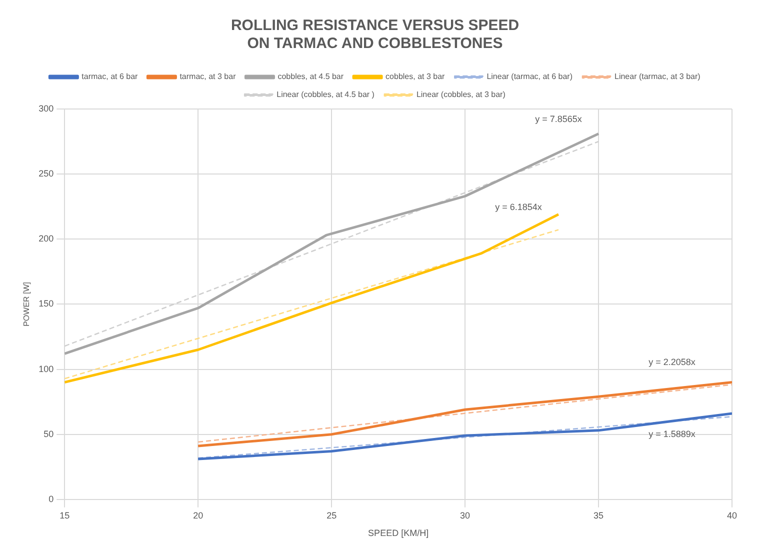 The height and width of the screenshot is (560, 780). I want to click on legend-label: cobbles, at 4.5 bar, so click(311, 77).